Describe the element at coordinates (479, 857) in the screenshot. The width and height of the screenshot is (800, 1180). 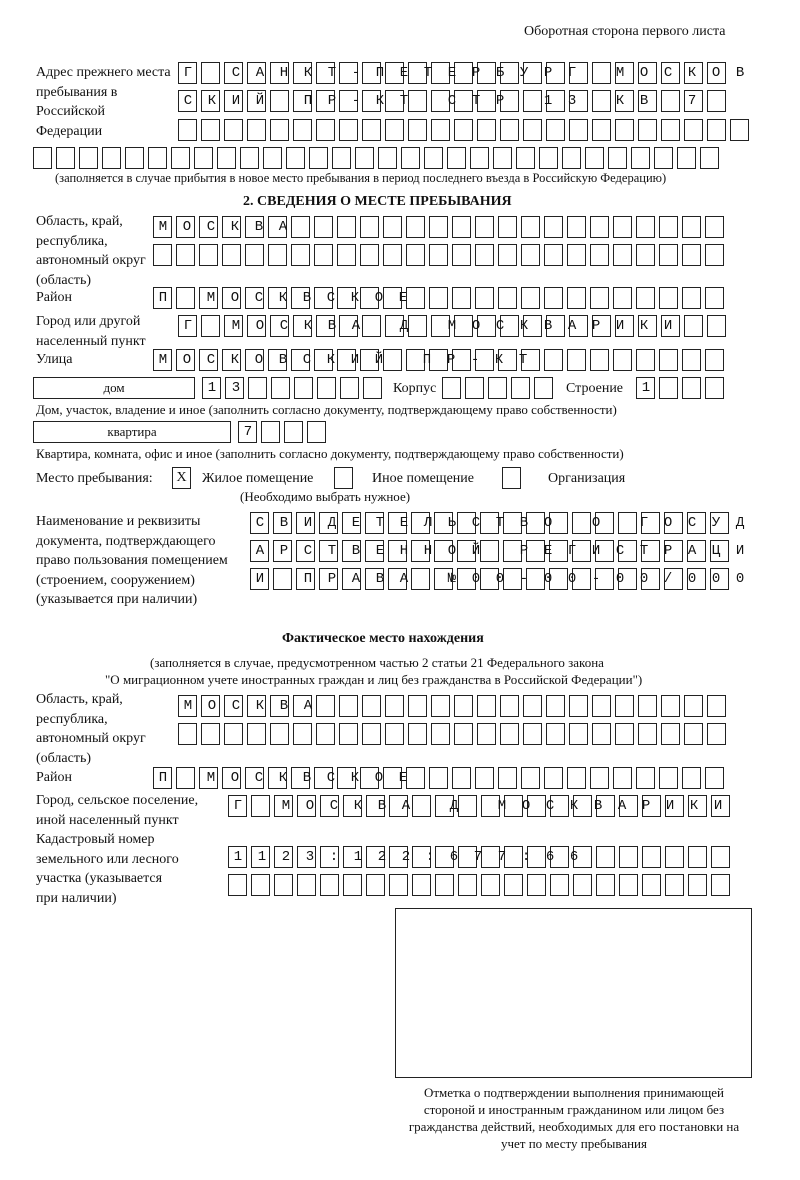
I see `cadastre-row-1: 1123:122:677:66` at that location.